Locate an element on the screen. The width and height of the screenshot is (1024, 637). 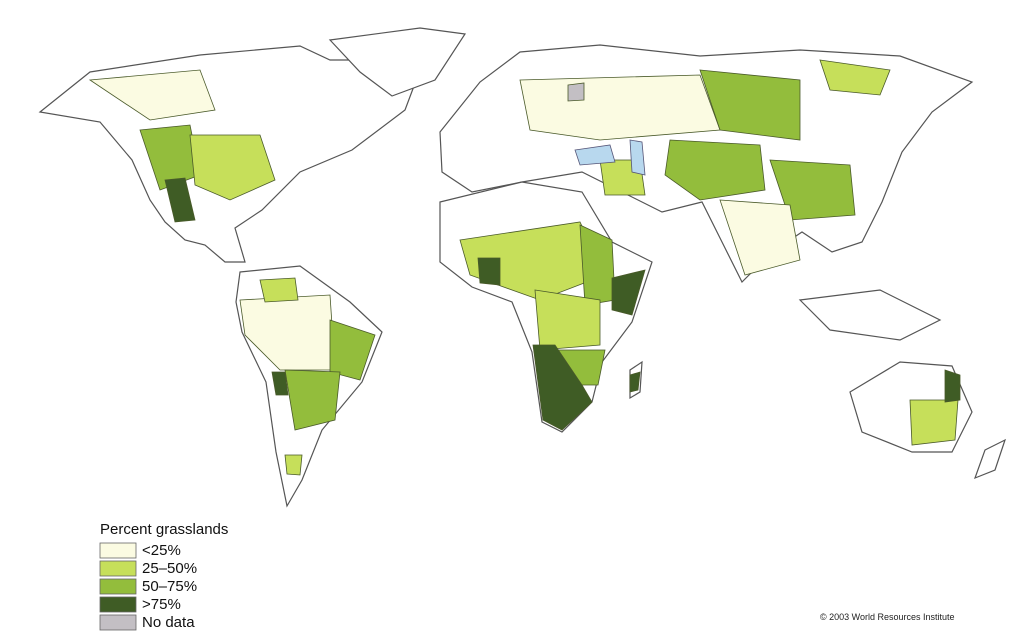
caspian-sea is located at coordinates (637, 157).